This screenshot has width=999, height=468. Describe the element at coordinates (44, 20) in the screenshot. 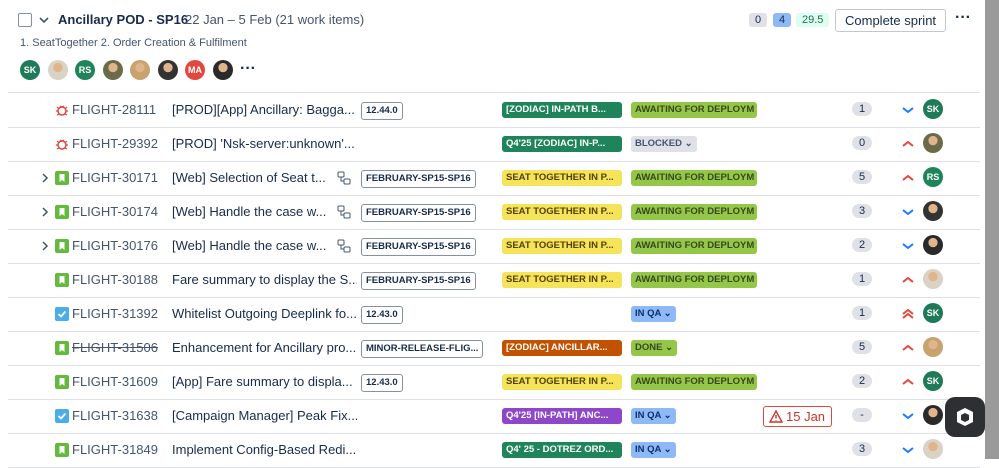

I see `collapse-chevron` at that location.